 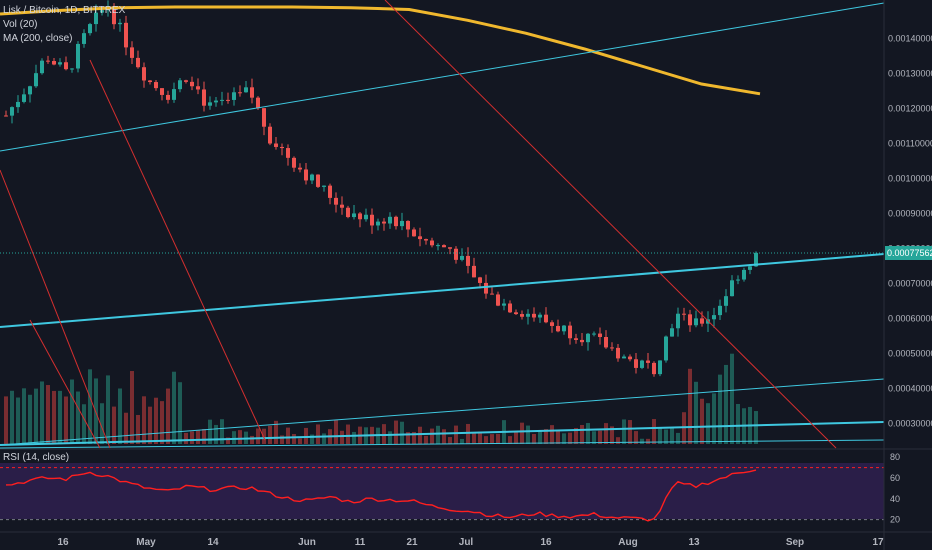 What do you see at coordinates (908, 253) in the screenshot?
I see `last-price-tag` at bounding box center [908, 253].